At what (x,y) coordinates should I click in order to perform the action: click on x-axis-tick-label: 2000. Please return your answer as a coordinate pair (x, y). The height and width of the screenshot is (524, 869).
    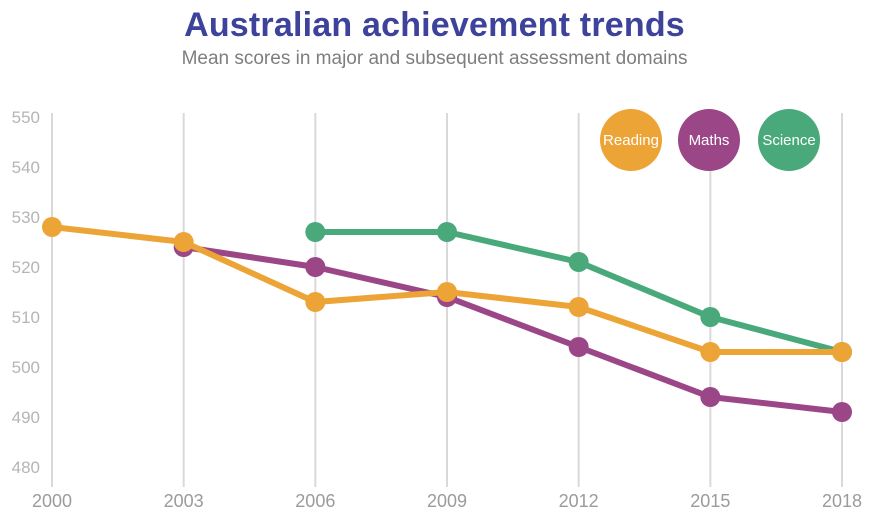
    Looking at the image, I should click on (52, 501).